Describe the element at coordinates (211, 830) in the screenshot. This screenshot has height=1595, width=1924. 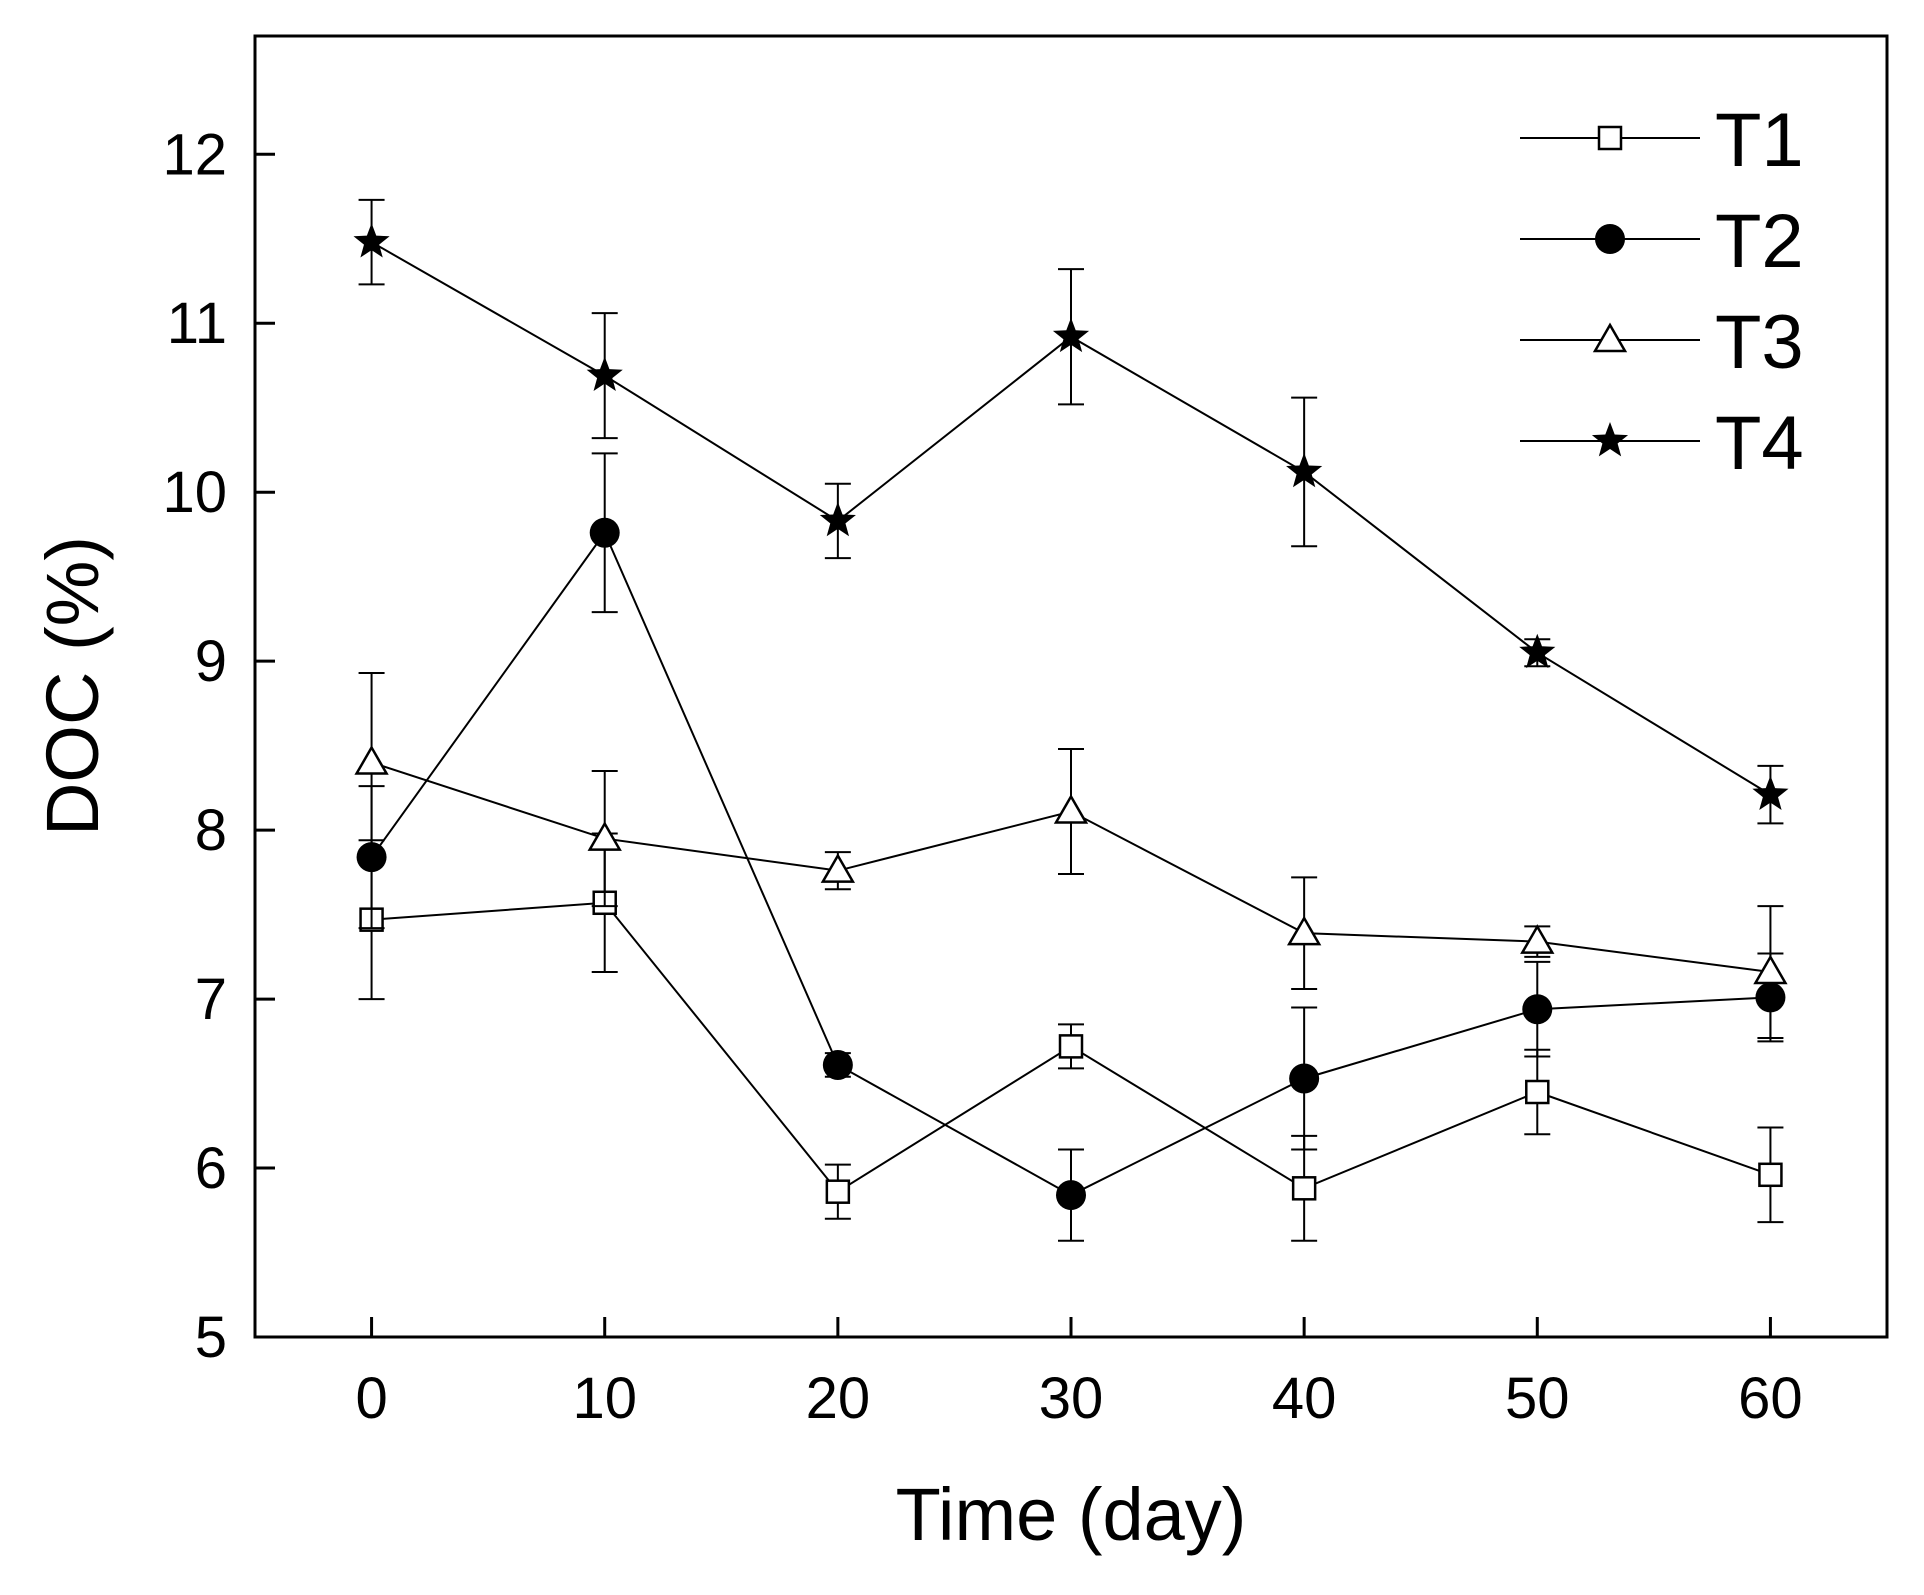
I see `y-tick-label: 8` at that location.